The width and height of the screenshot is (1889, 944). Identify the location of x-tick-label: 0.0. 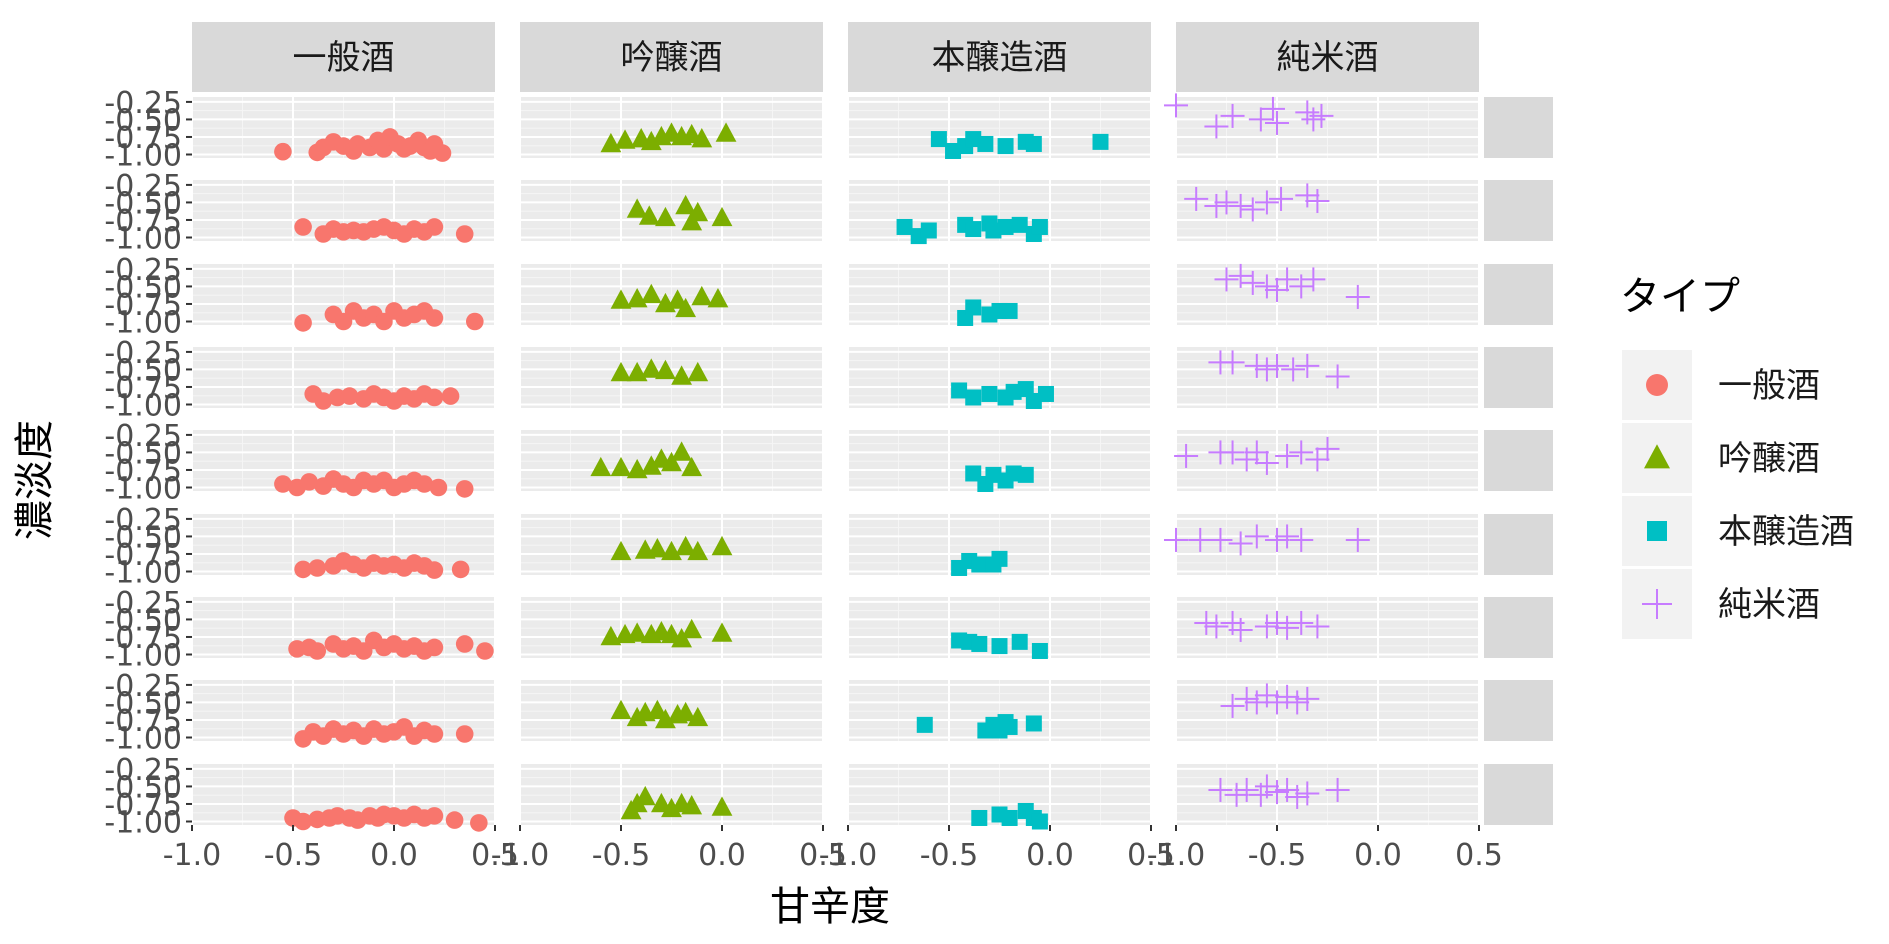
(1050, 855).